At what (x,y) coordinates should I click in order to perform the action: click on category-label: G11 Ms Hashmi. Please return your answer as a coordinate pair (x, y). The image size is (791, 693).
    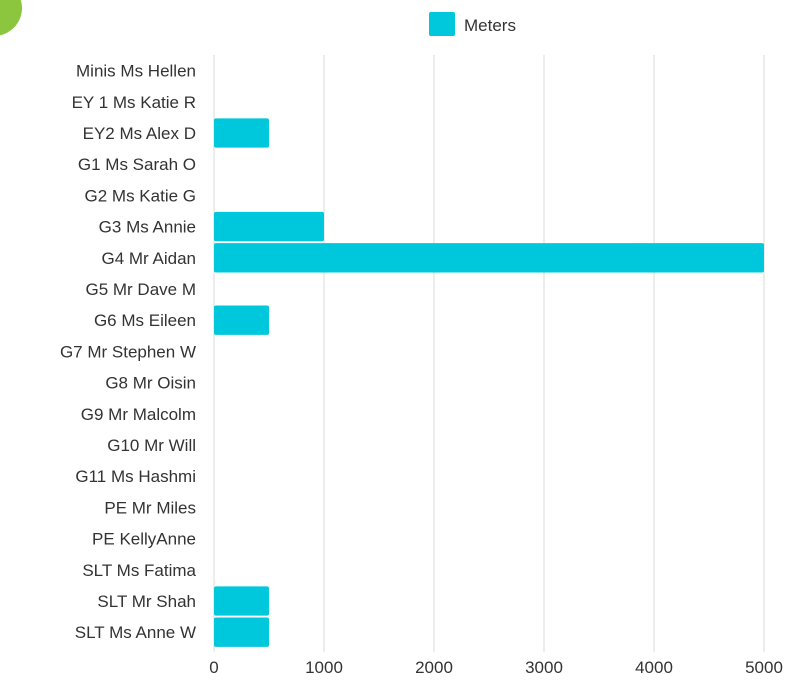
    Looking at the image, I should click on (135, 476).